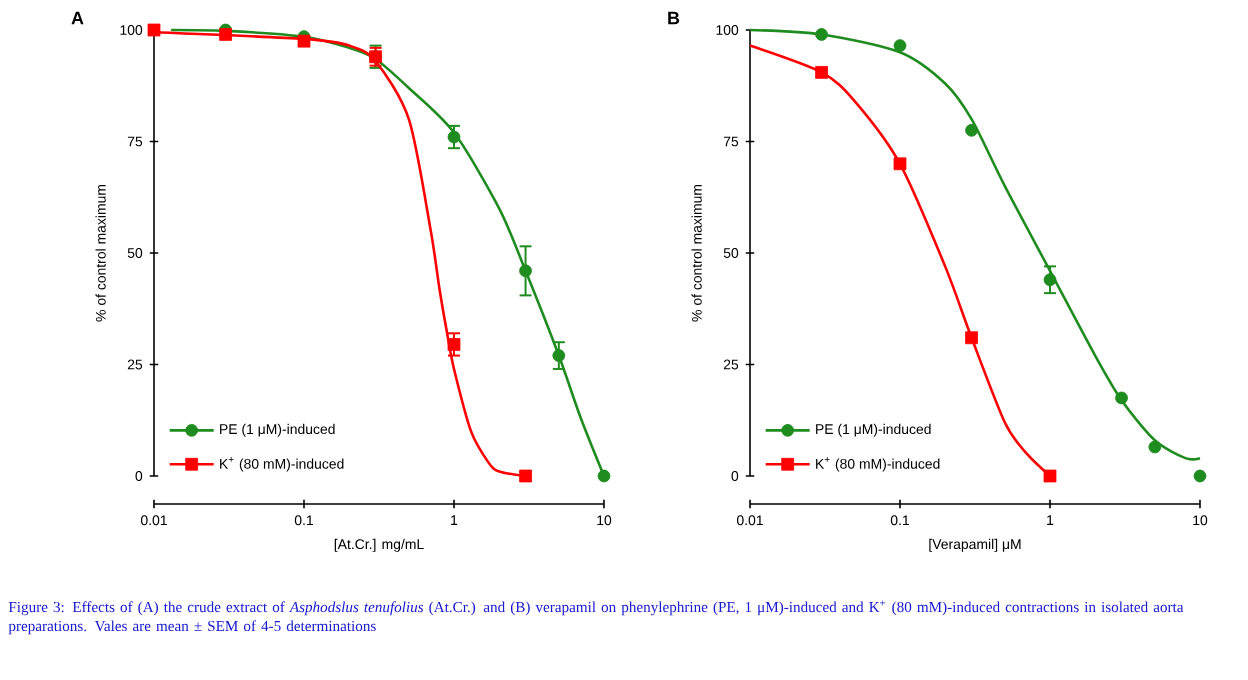  Describe the element at coordinates (674, 18) in the screenshot. I see `chart-title: B` at that location.